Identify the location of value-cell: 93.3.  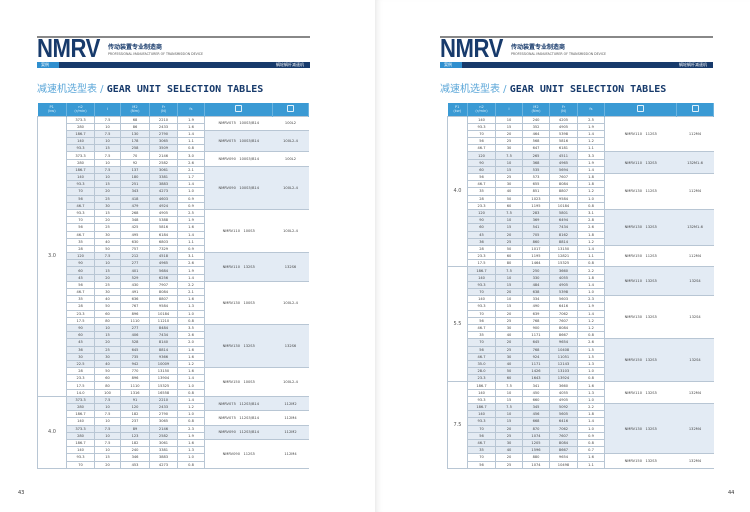
(80, 148).